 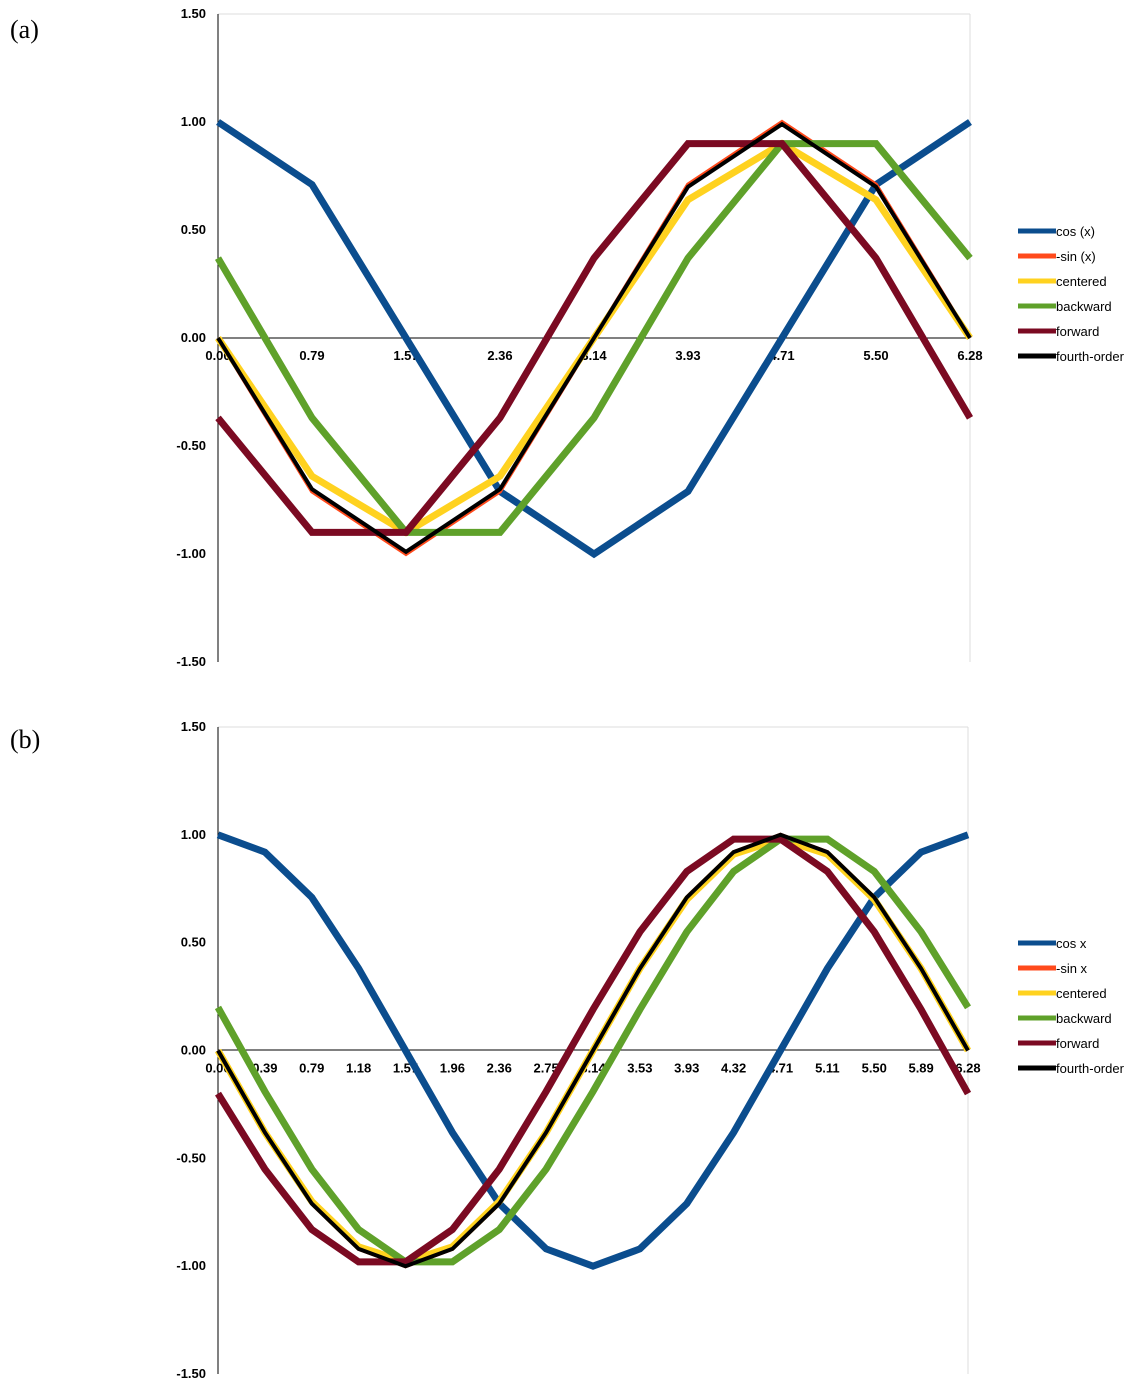 I want to click on x-tick-label: 1.18, so click(x=358, y=1068).